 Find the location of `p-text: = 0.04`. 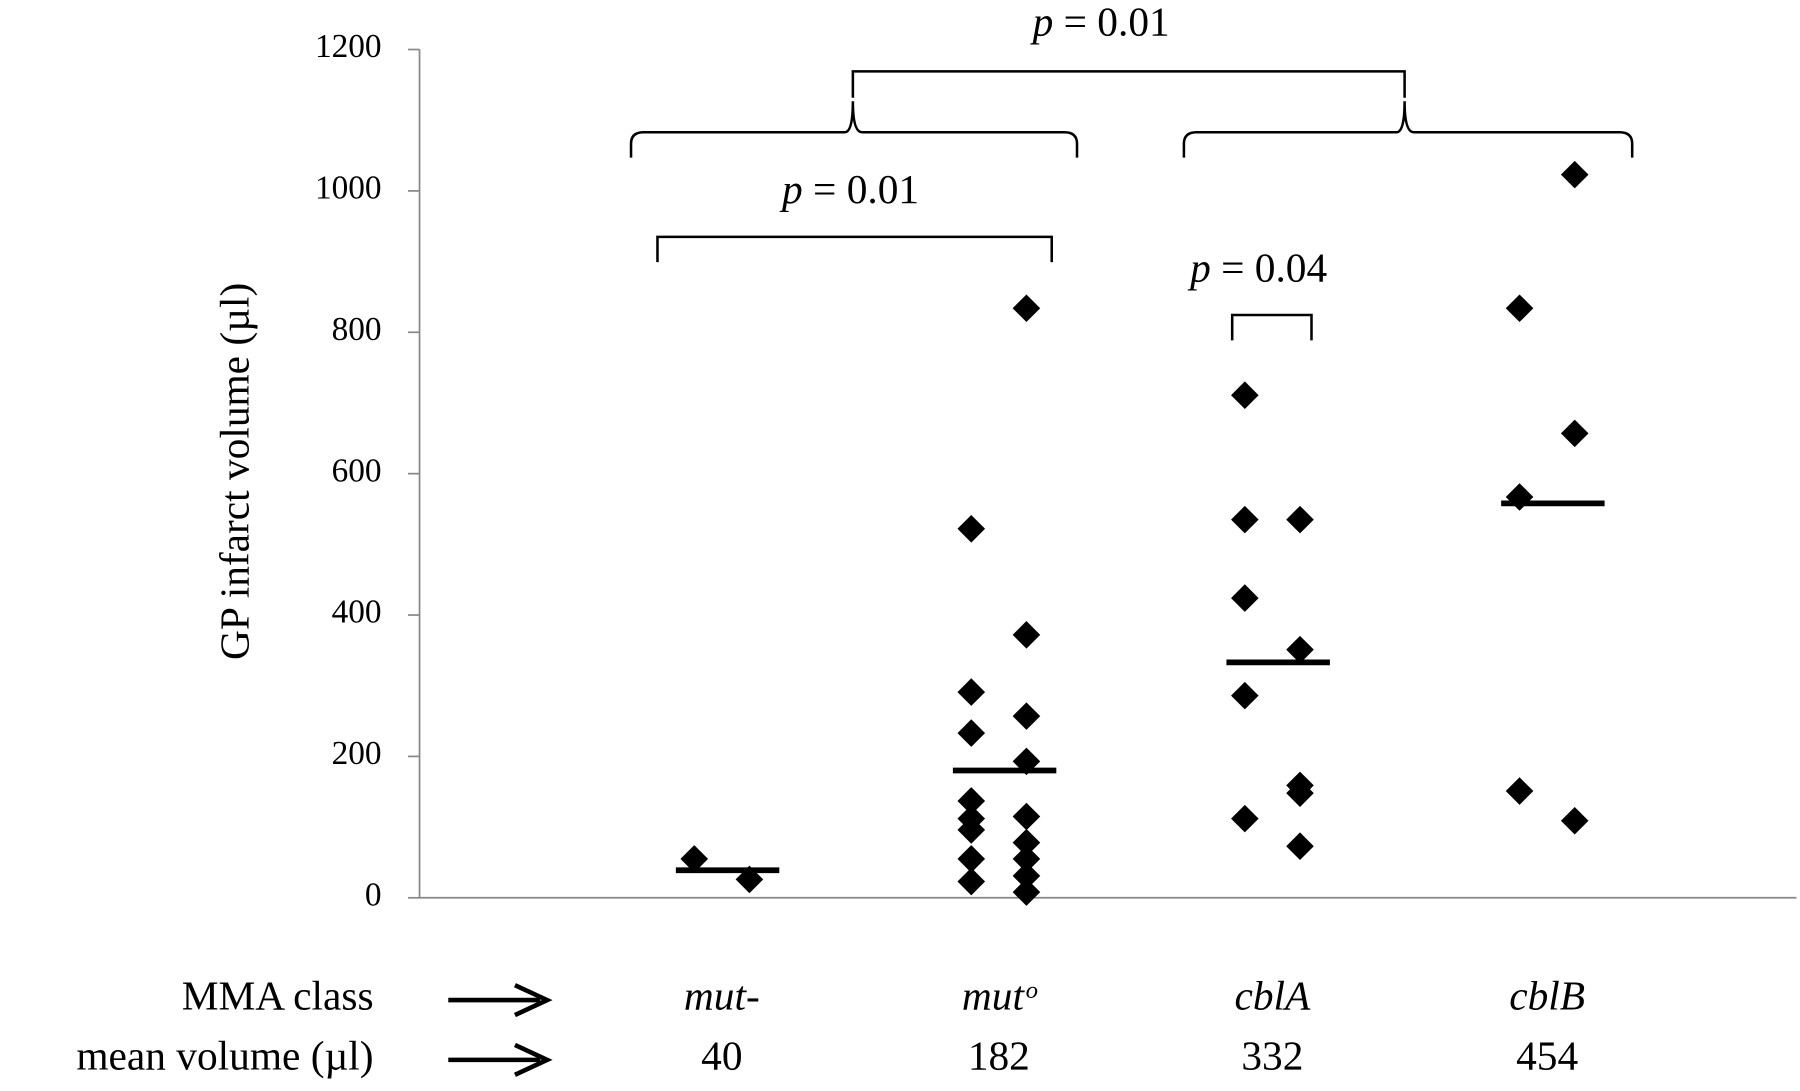

p-text: = 0.04 is located at coordinates (1269, 267).